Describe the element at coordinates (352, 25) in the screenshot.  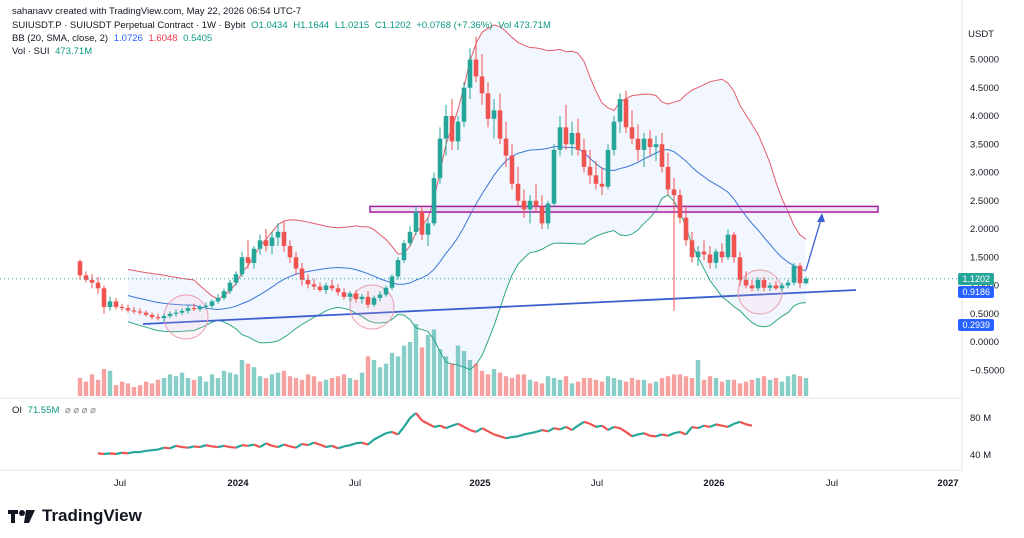
I see `ohlc-low: L1.0215` at that location.